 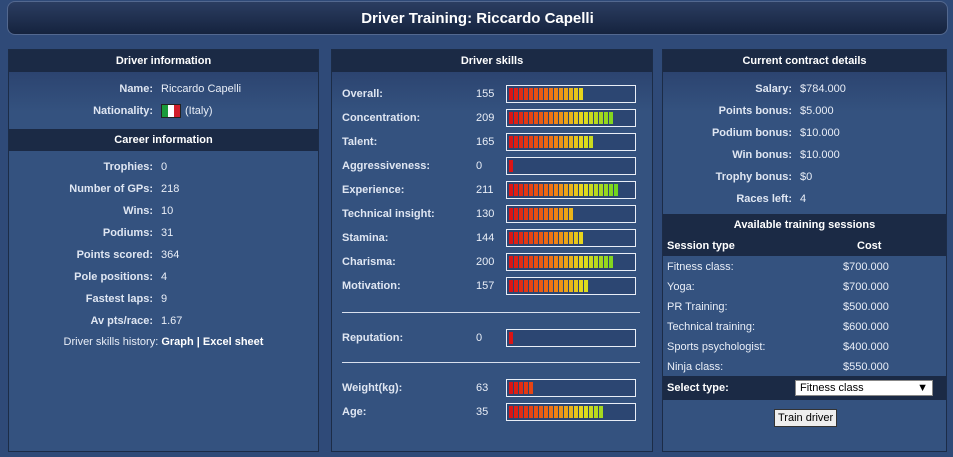 What do you see at coordinates (820, 155) in the screenshot?
I see `contract-3-value: $10.000` at bounding box center [820, 155].